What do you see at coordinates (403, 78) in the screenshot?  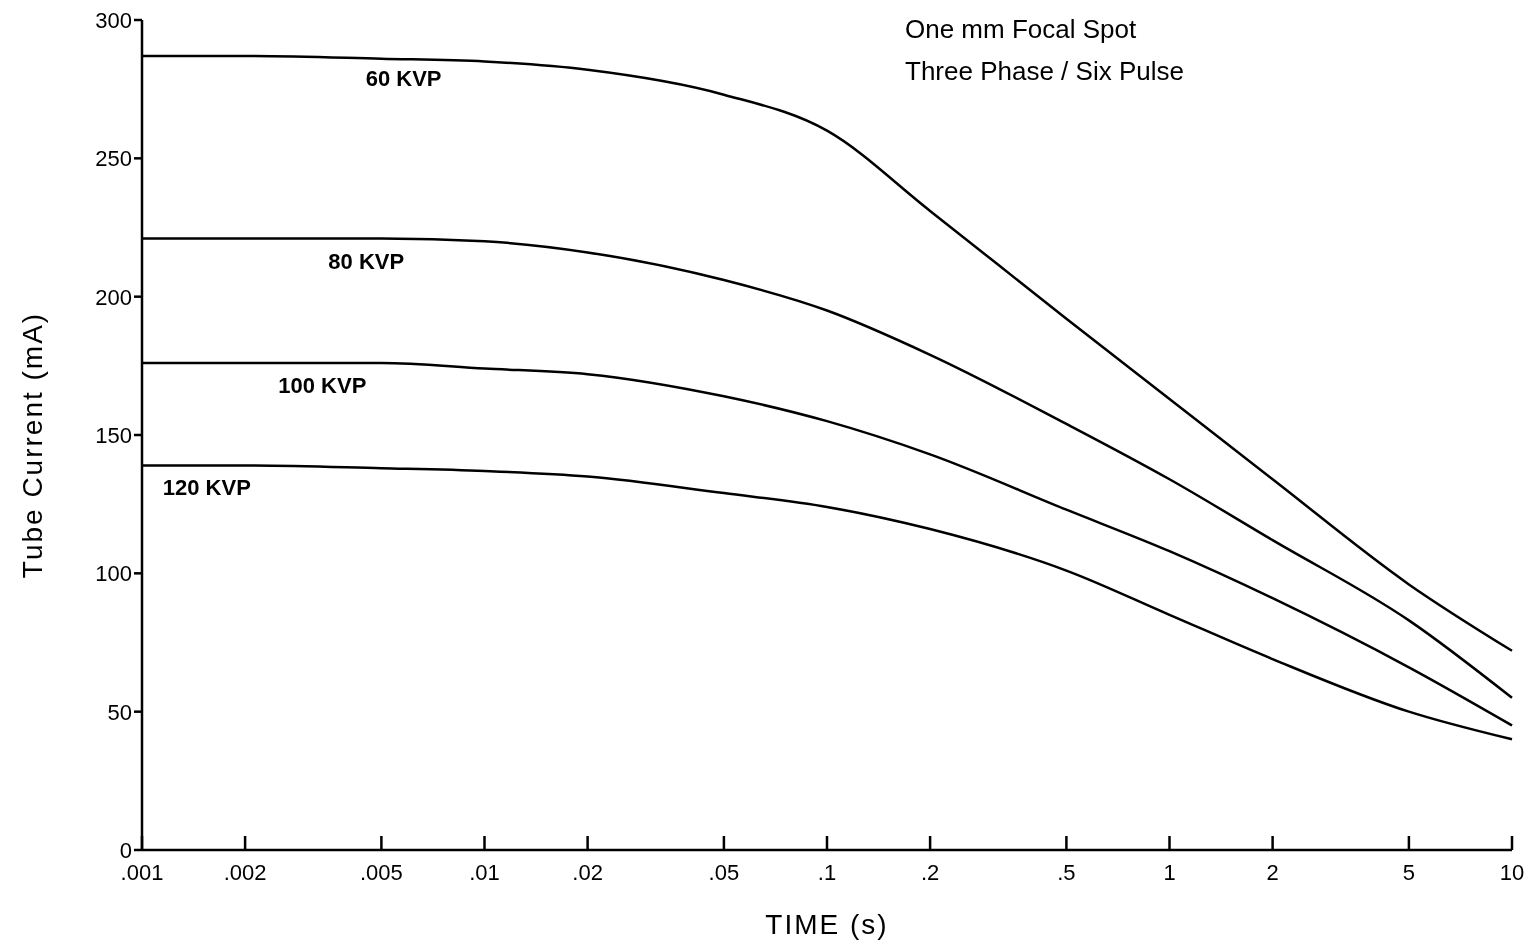 I see `series-label: 60 KVP` at bounding box center [403, 78].